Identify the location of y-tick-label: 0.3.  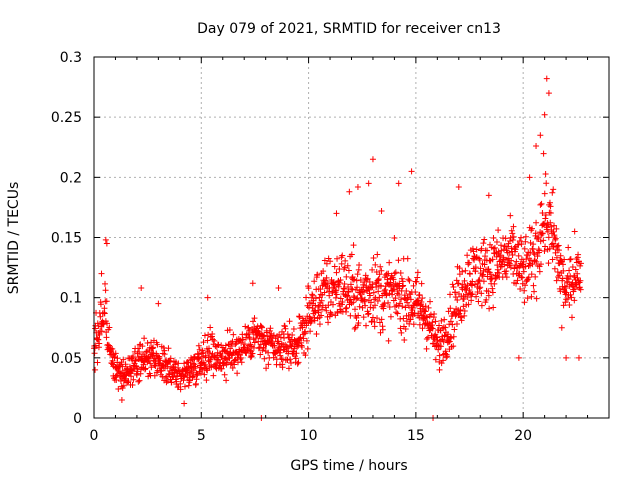
(71, 58).